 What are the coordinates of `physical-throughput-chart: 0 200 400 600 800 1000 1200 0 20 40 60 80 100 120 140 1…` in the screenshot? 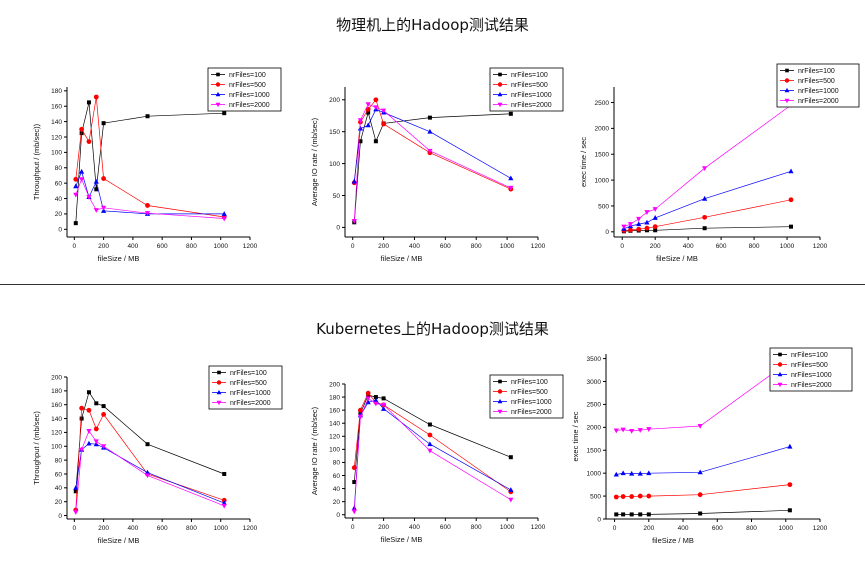 It's located at (157, 165).